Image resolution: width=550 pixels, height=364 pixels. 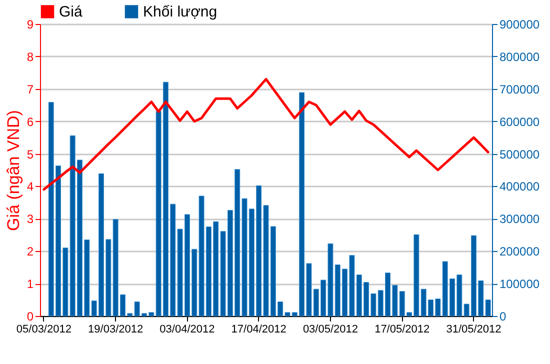 I want to click on legend-label: Giá, so click(x=71, y=12).